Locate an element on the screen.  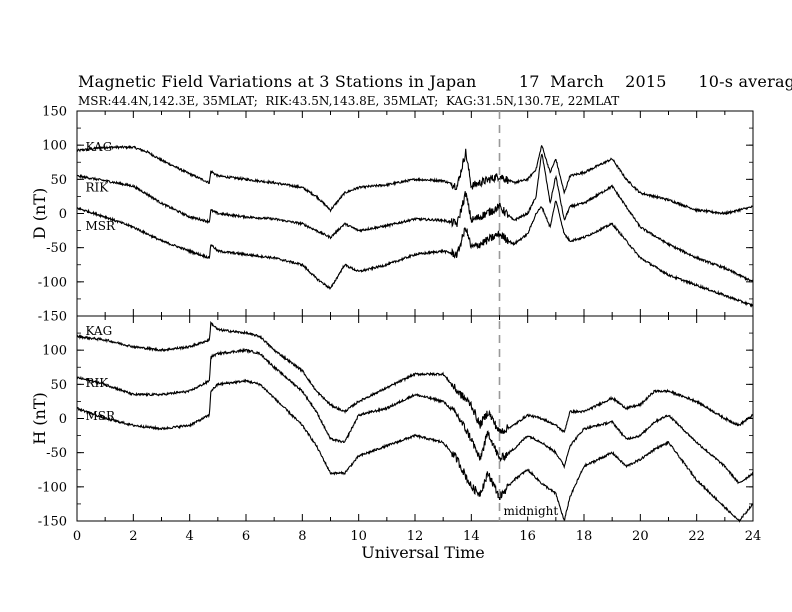
midnight-label: midnight is located at coordinates (531, 511).